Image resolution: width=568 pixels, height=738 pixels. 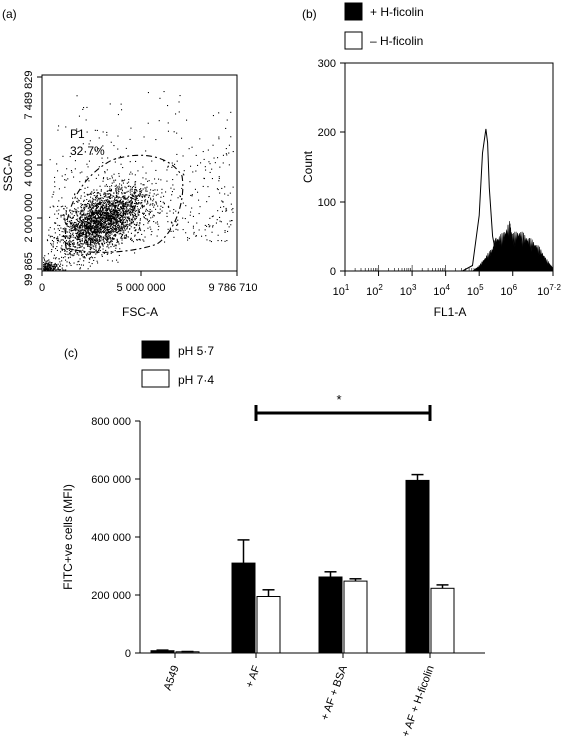 What do you see at coordinates (353, 40) in the screenshot?
I see `legend-swatch-open` at bounding box center [353, 40].